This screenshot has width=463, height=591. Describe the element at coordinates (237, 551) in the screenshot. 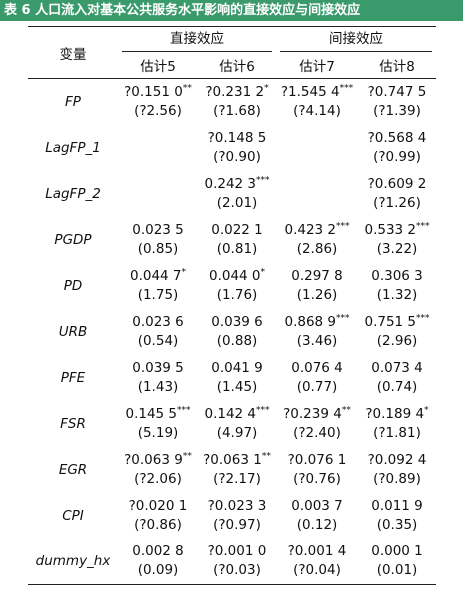

I see `estimate: ?0.001 0` at that location.